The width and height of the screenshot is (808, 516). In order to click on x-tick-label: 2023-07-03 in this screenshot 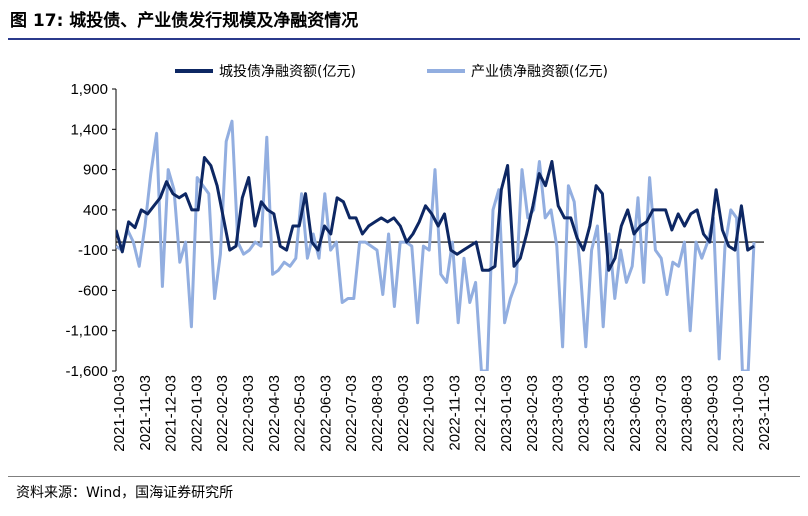, I will do `click(661, 413)`.